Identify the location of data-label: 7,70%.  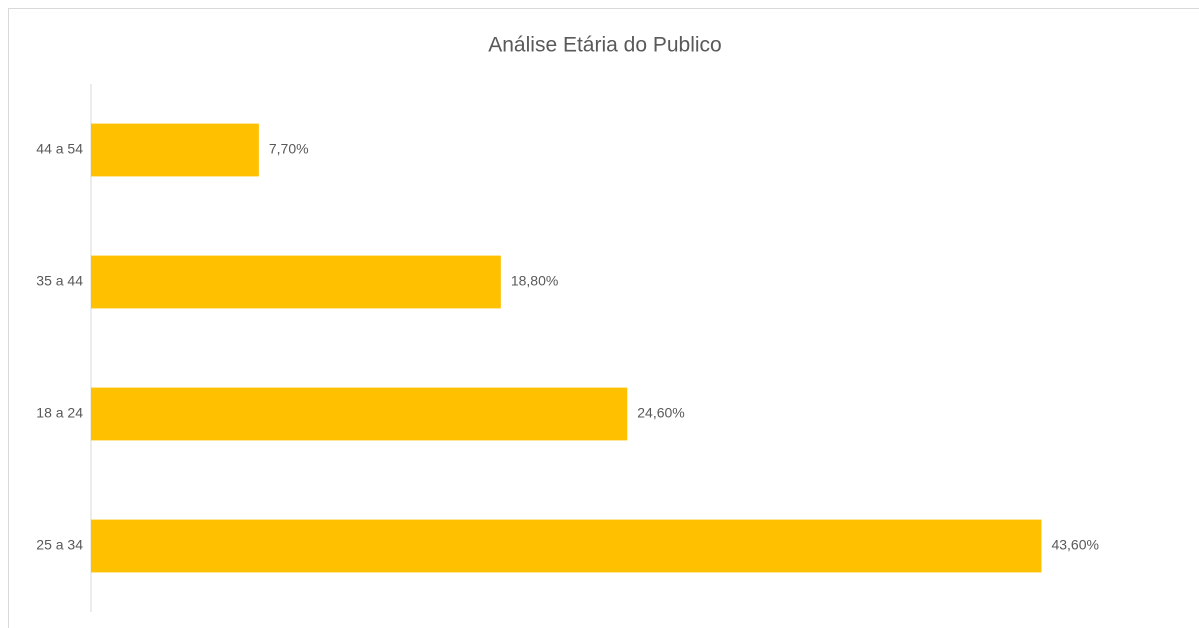
(289, 149).